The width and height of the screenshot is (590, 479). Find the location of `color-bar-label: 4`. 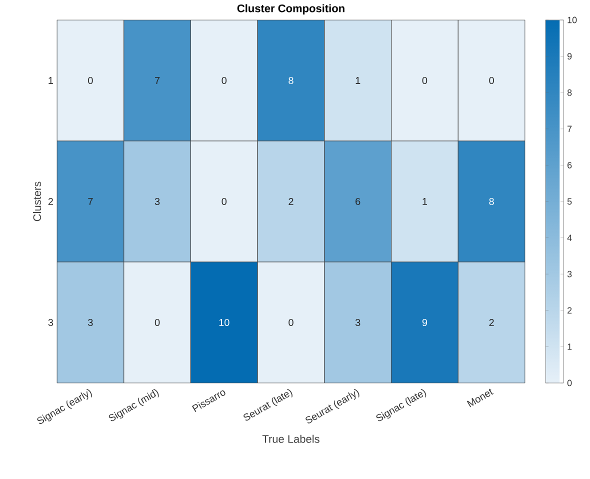

color-bar-label: 4 is located at coordinates (569, 237).